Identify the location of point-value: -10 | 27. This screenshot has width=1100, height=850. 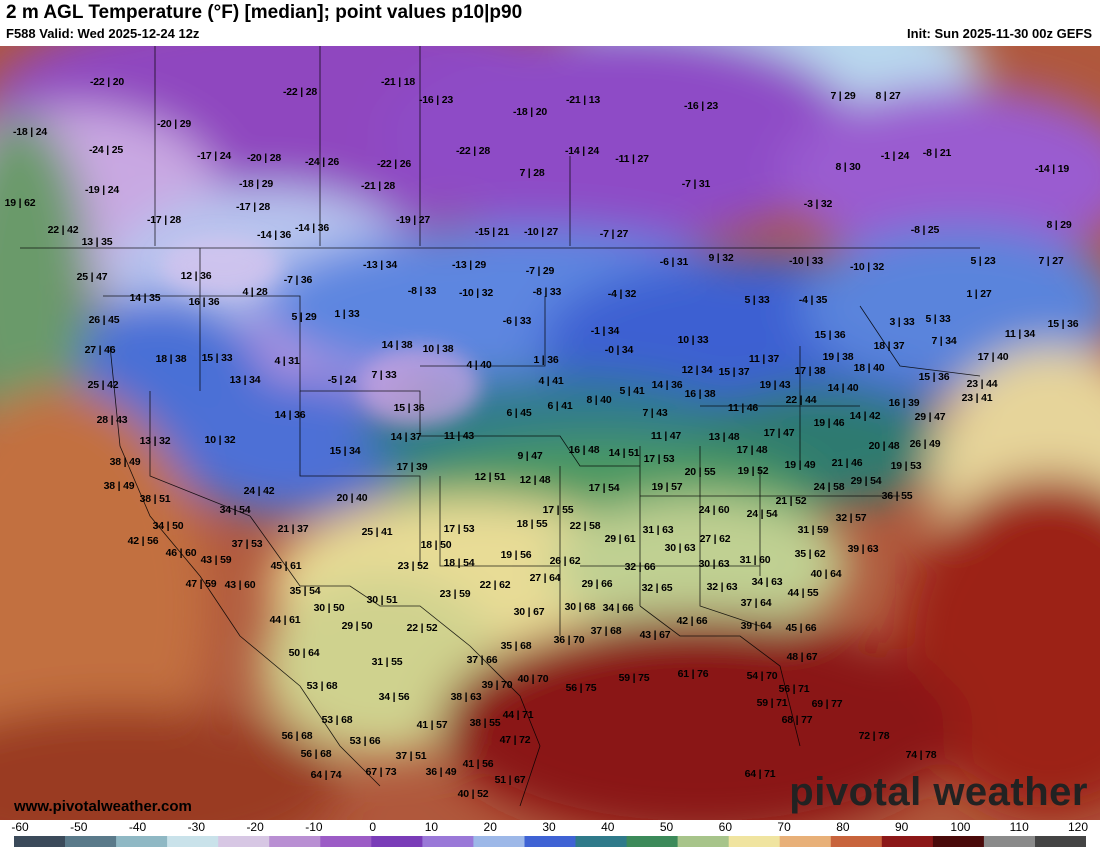
(541, 232).